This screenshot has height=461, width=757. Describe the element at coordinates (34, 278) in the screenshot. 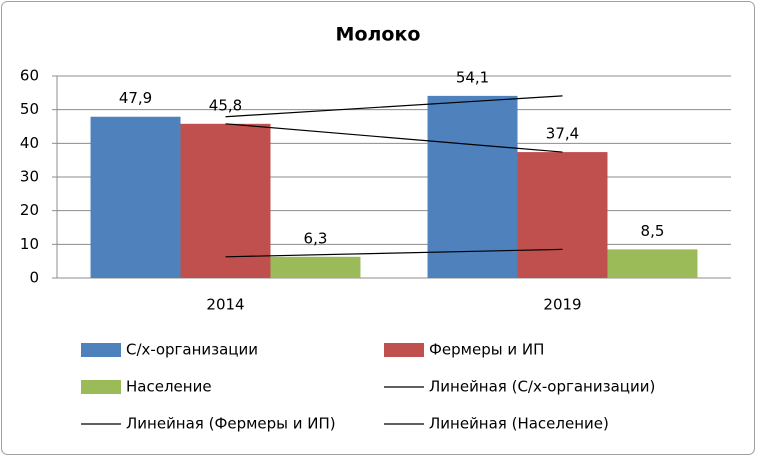

I see `y-tick-label: 0` at that location.